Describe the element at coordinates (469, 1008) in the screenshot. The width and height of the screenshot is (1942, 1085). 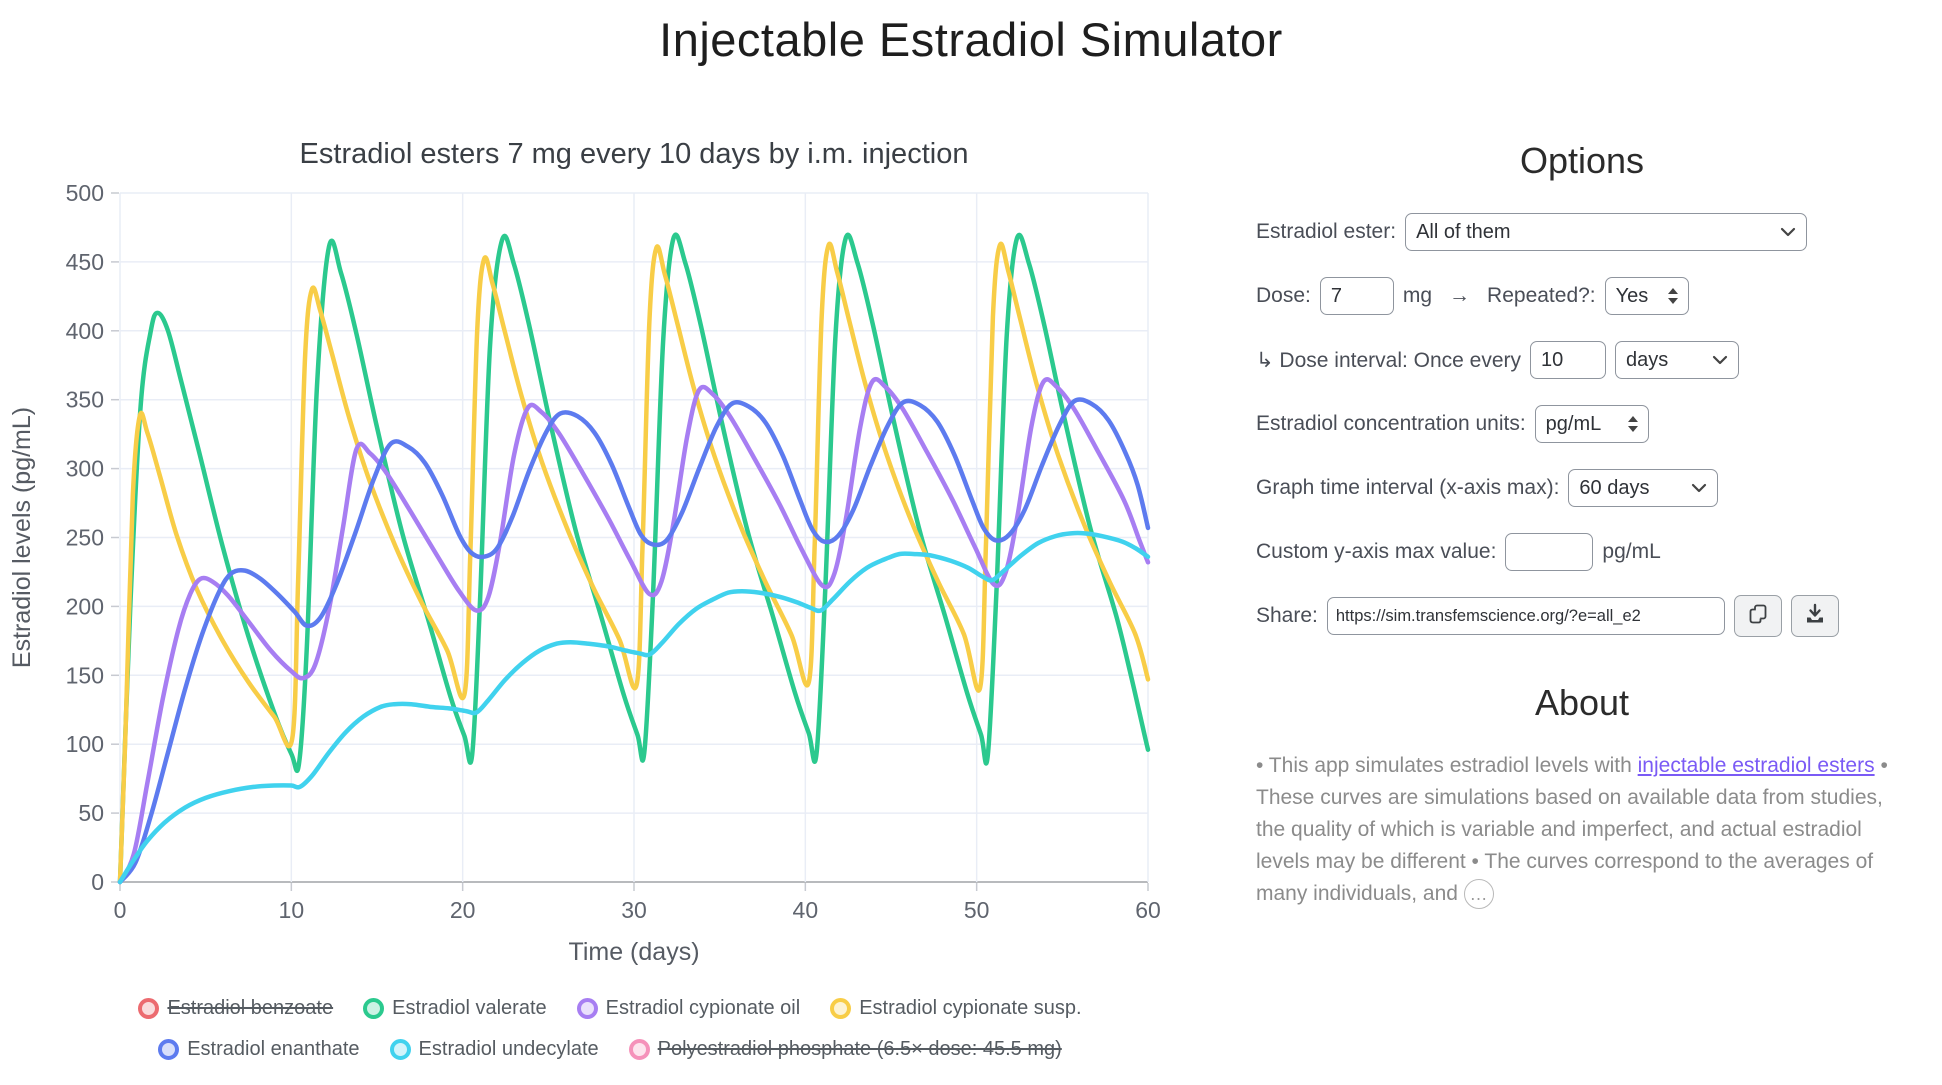
I see `legend-label: Estradiol valerate` at that location.